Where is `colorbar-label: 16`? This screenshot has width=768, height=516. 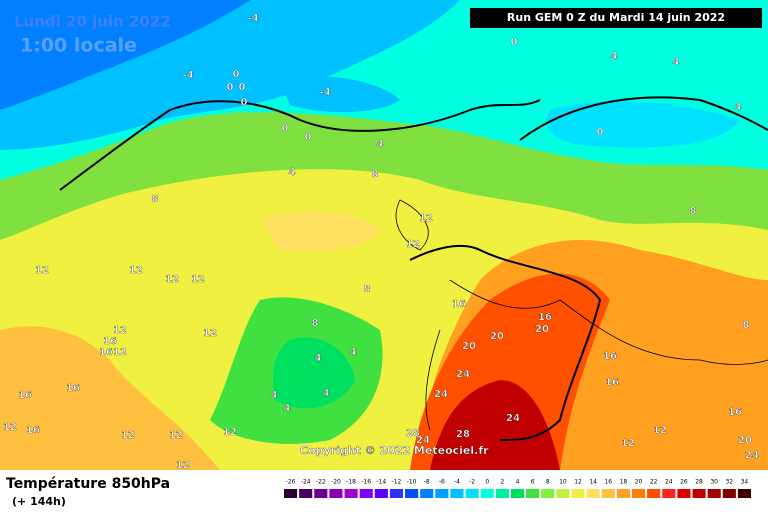 colorbar-label: 16 is located at coordinates (608, 482).